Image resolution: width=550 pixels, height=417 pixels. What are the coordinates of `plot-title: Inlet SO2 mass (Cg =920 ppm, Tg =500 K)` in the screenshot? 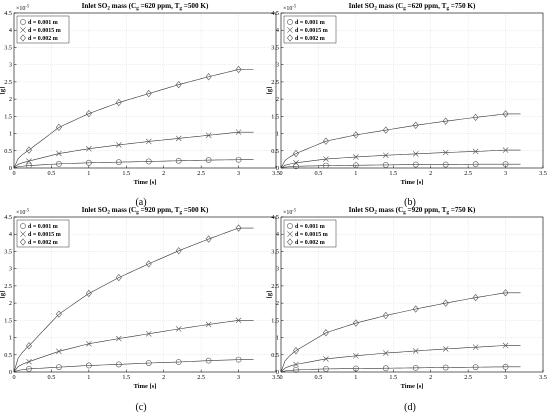 It's located at (145, 211).